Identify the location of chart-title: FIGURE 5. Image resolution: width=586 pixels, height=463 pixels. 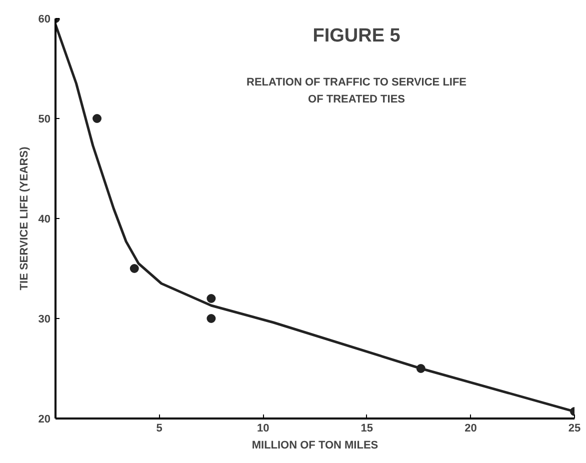
(356, 36).